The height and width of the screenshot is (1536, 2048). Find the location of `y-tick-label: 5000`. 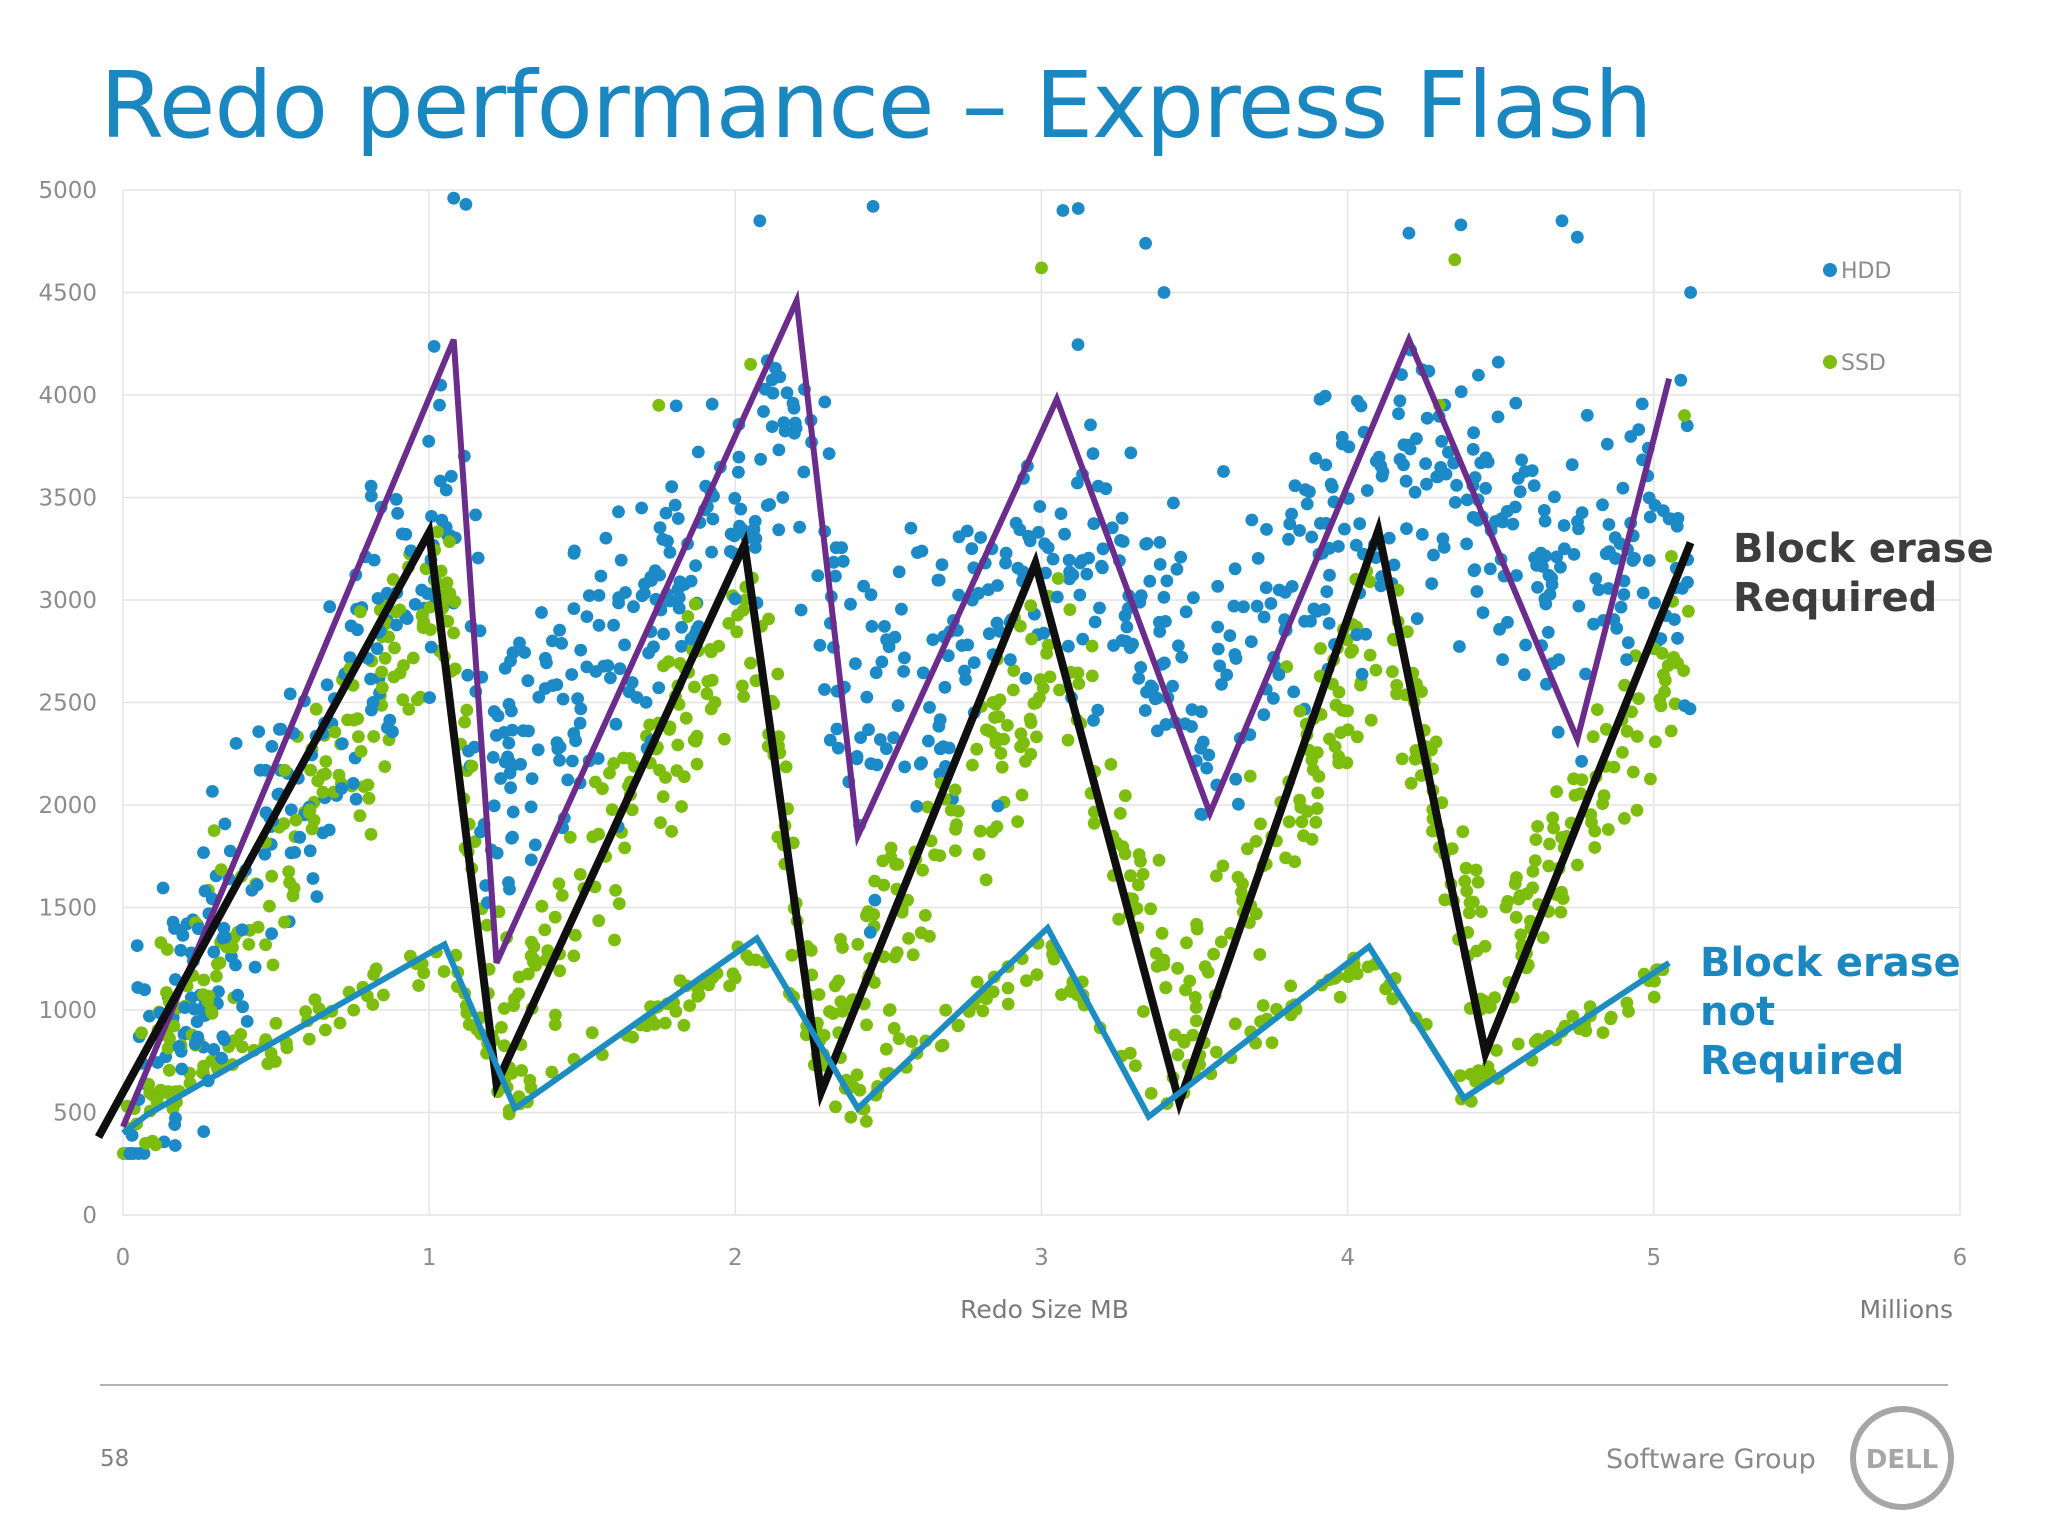

y-tick-label: 5000 is located at coordinates (67, 191).